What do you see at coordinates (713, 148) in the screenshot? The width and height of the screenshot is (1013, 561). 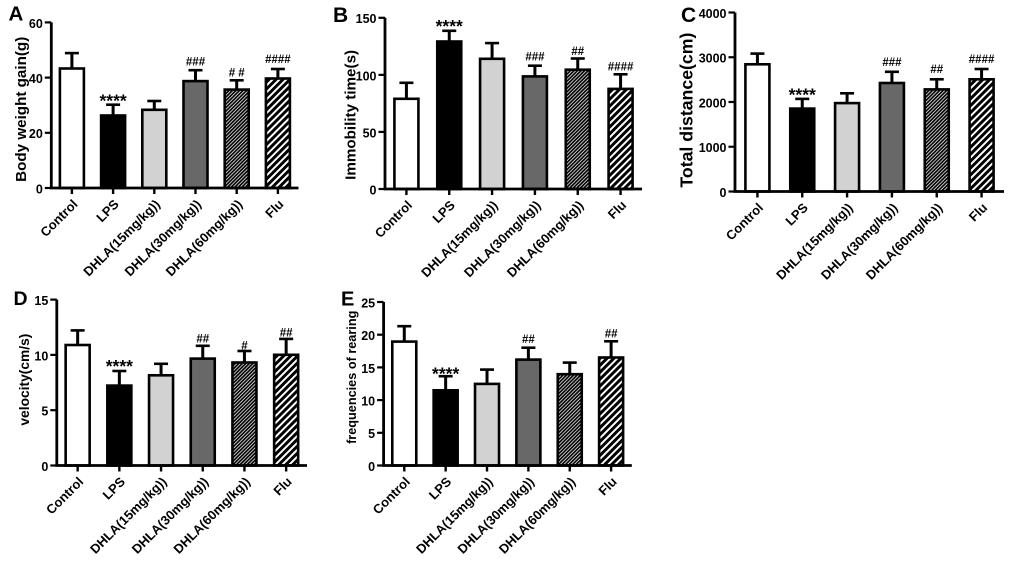 I see `svg-text: 1000` at bounding box center [713, 148].